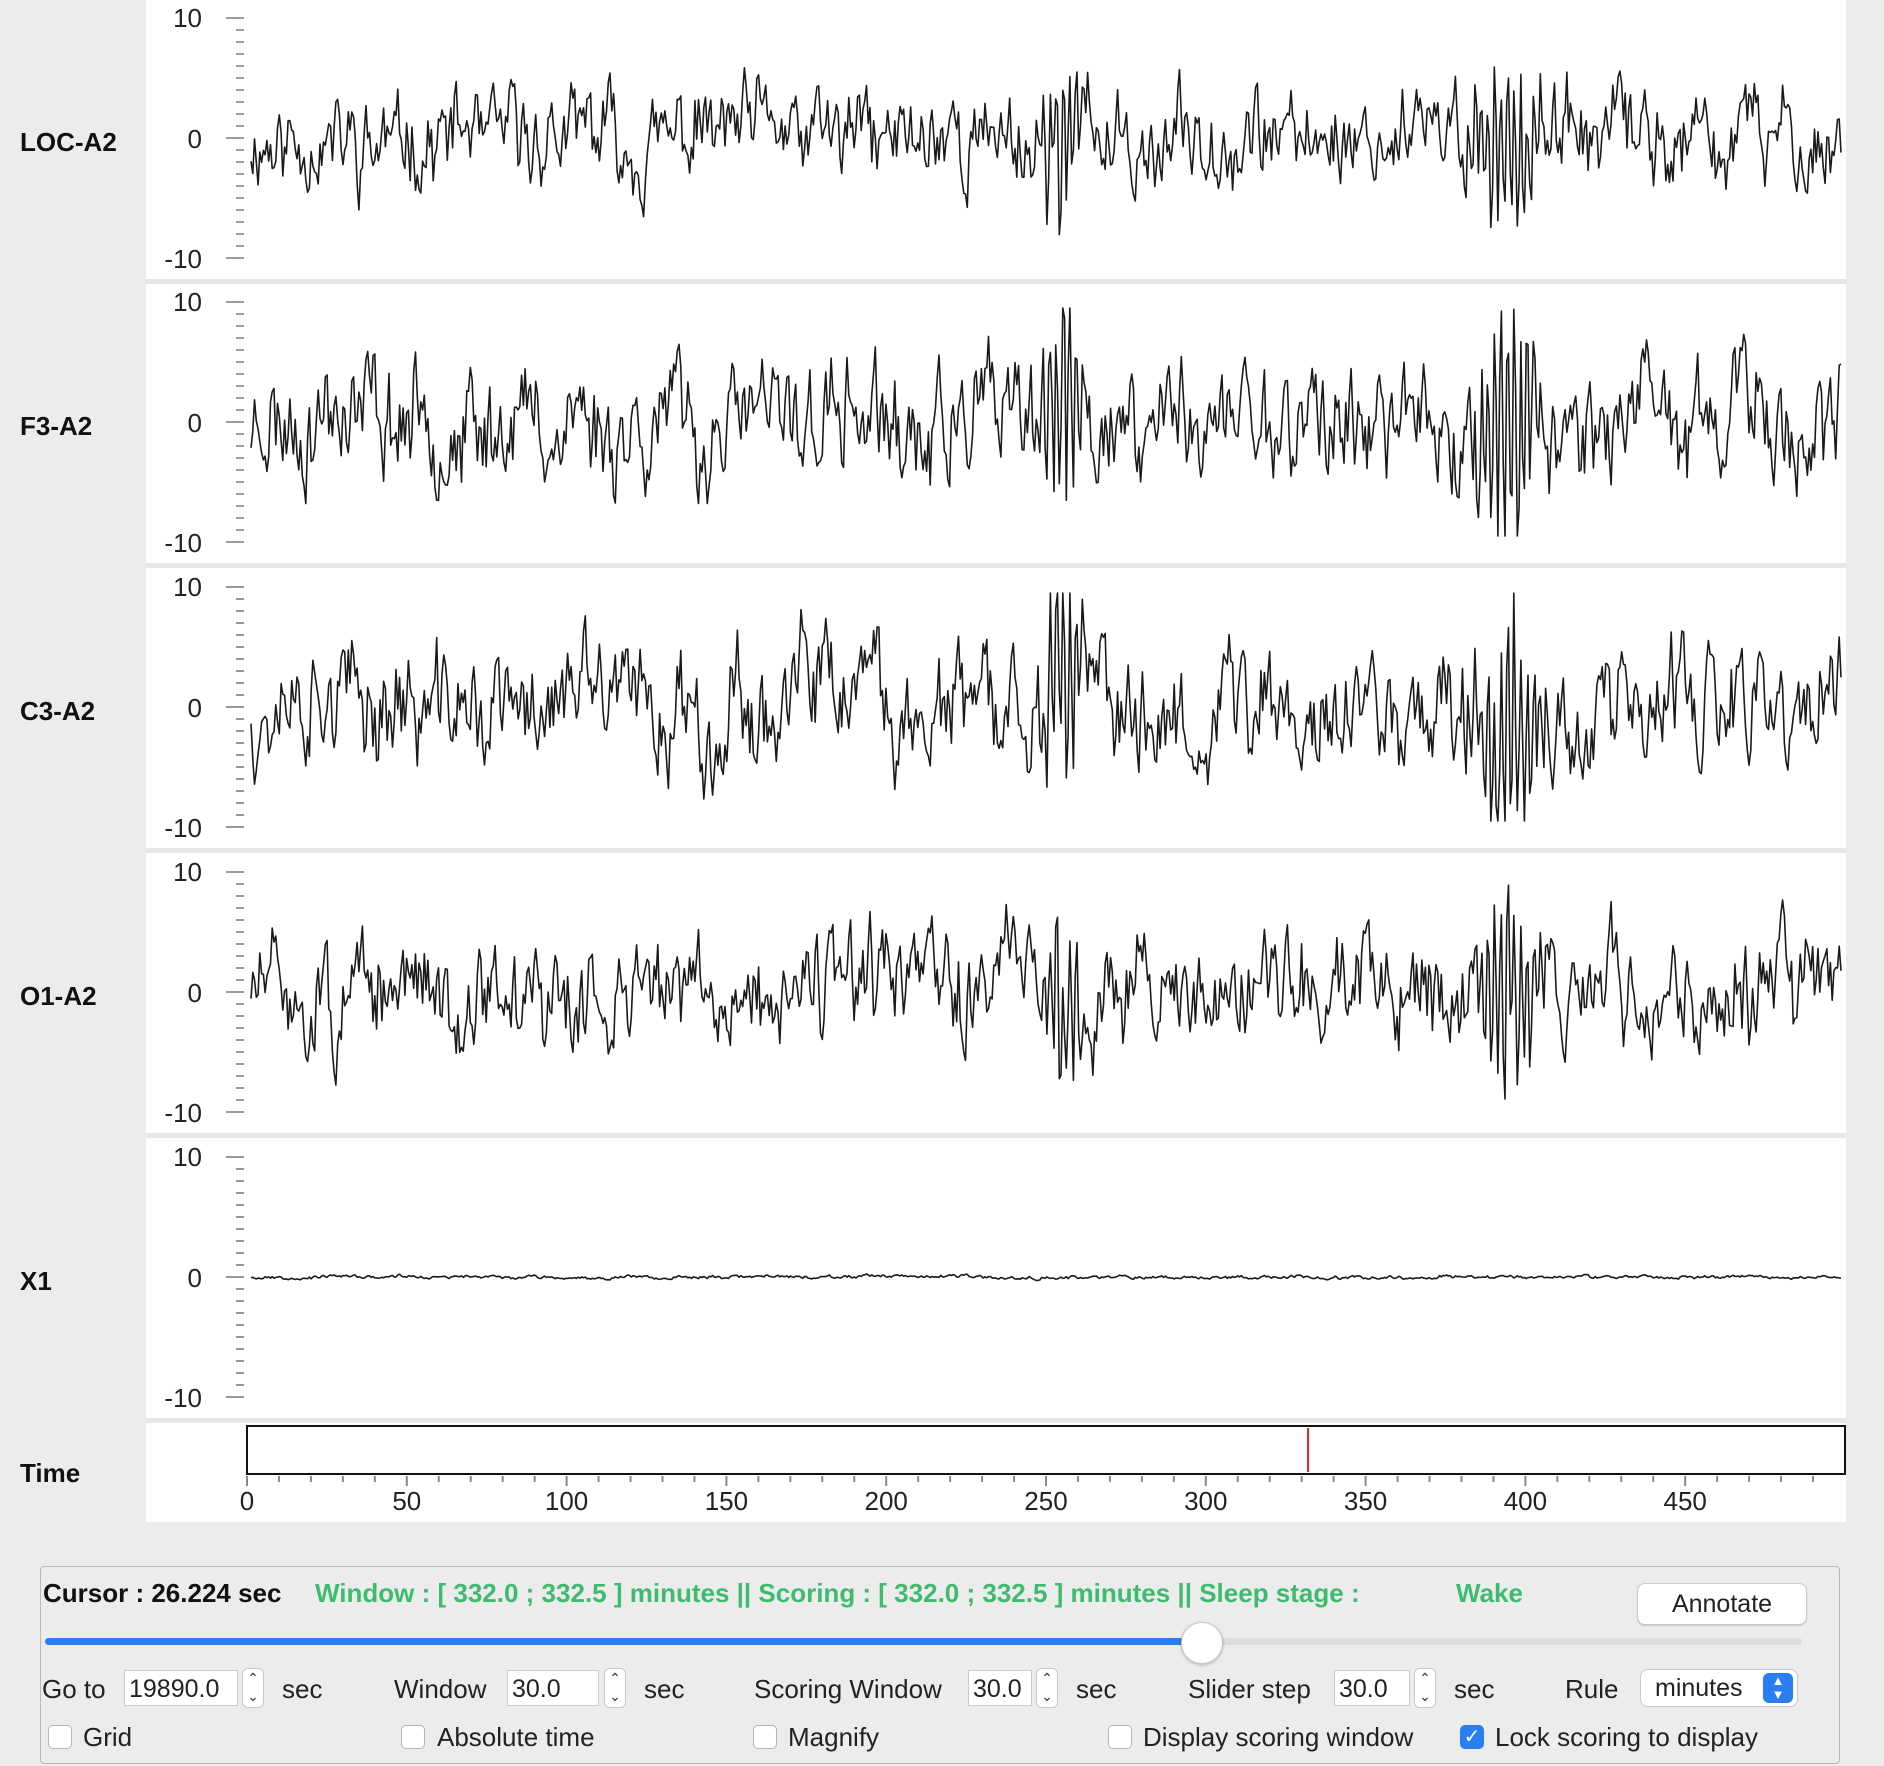 The image size is (1884, 1766). Describe the element at coordinates (1202, 1643) in the screenshot. I see `time-slider-handle` at that location.